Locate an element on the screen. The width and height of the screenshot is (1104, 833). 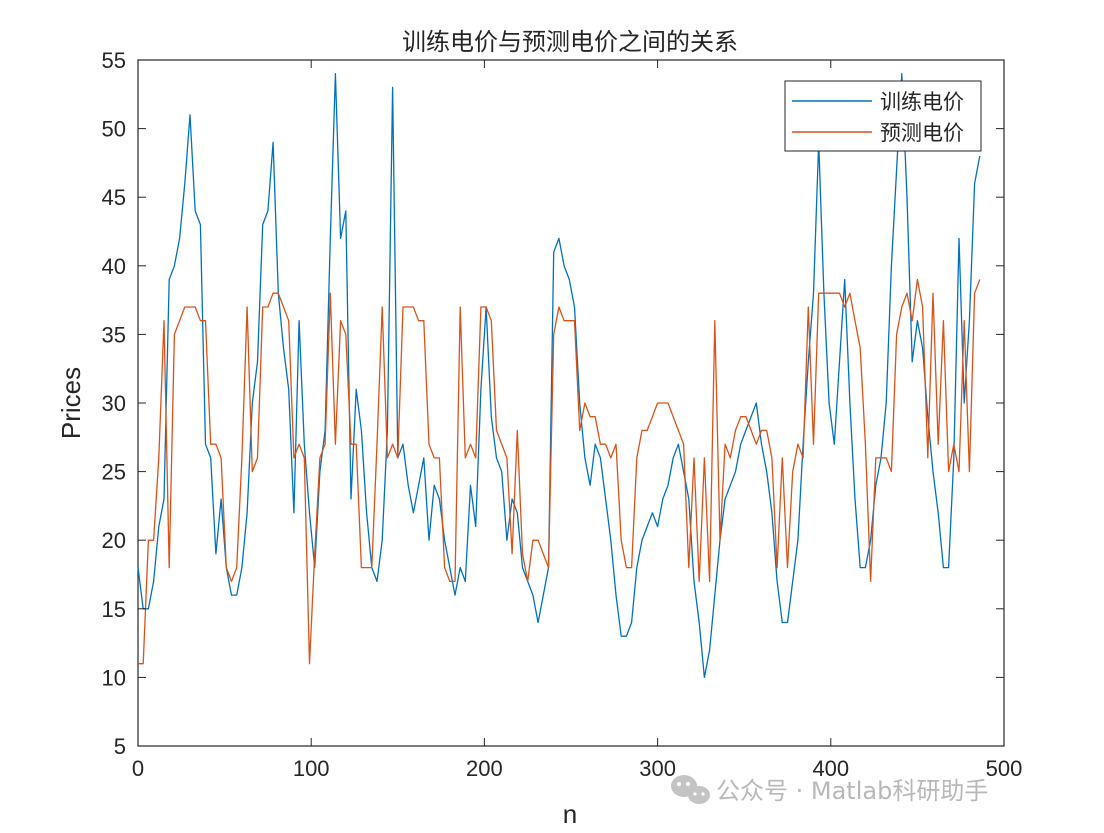
y-tick-label: 25 is located at coordinates (114, 472).